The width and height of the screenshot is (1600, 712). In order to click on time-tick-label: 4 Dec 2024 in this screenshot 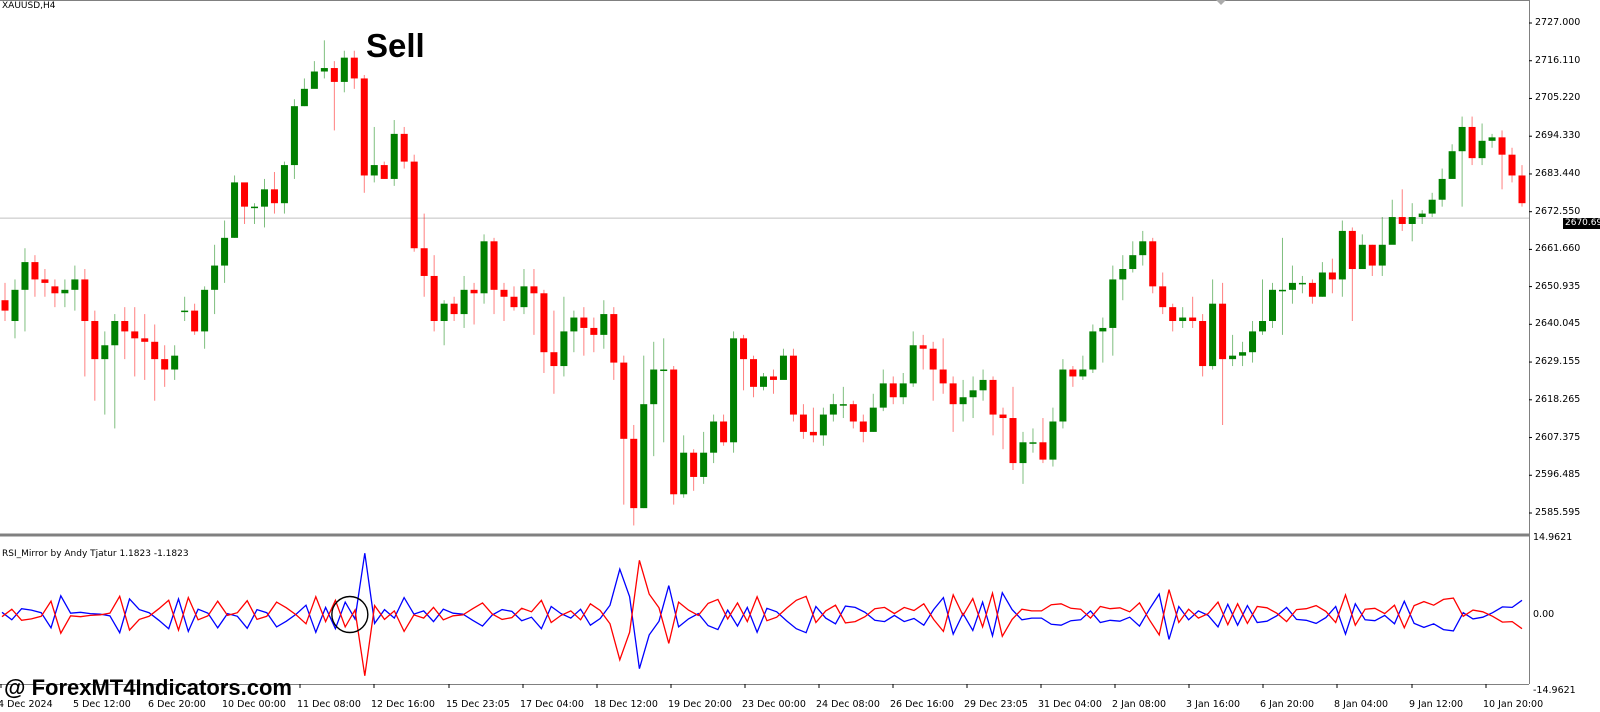, I will do `click(26, 704)`.